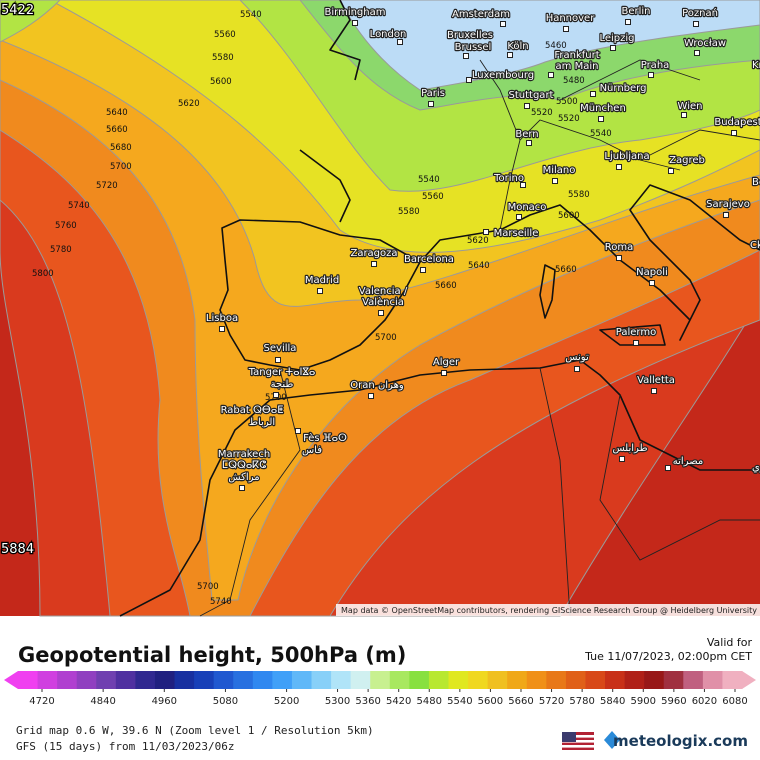 Image resolution: width=760 pixels, height=760 pixels. Describe the element at coordinates (325, 438) in the screenshot. I see `city-label: Fès ⴼⴰⵙ` at that location.